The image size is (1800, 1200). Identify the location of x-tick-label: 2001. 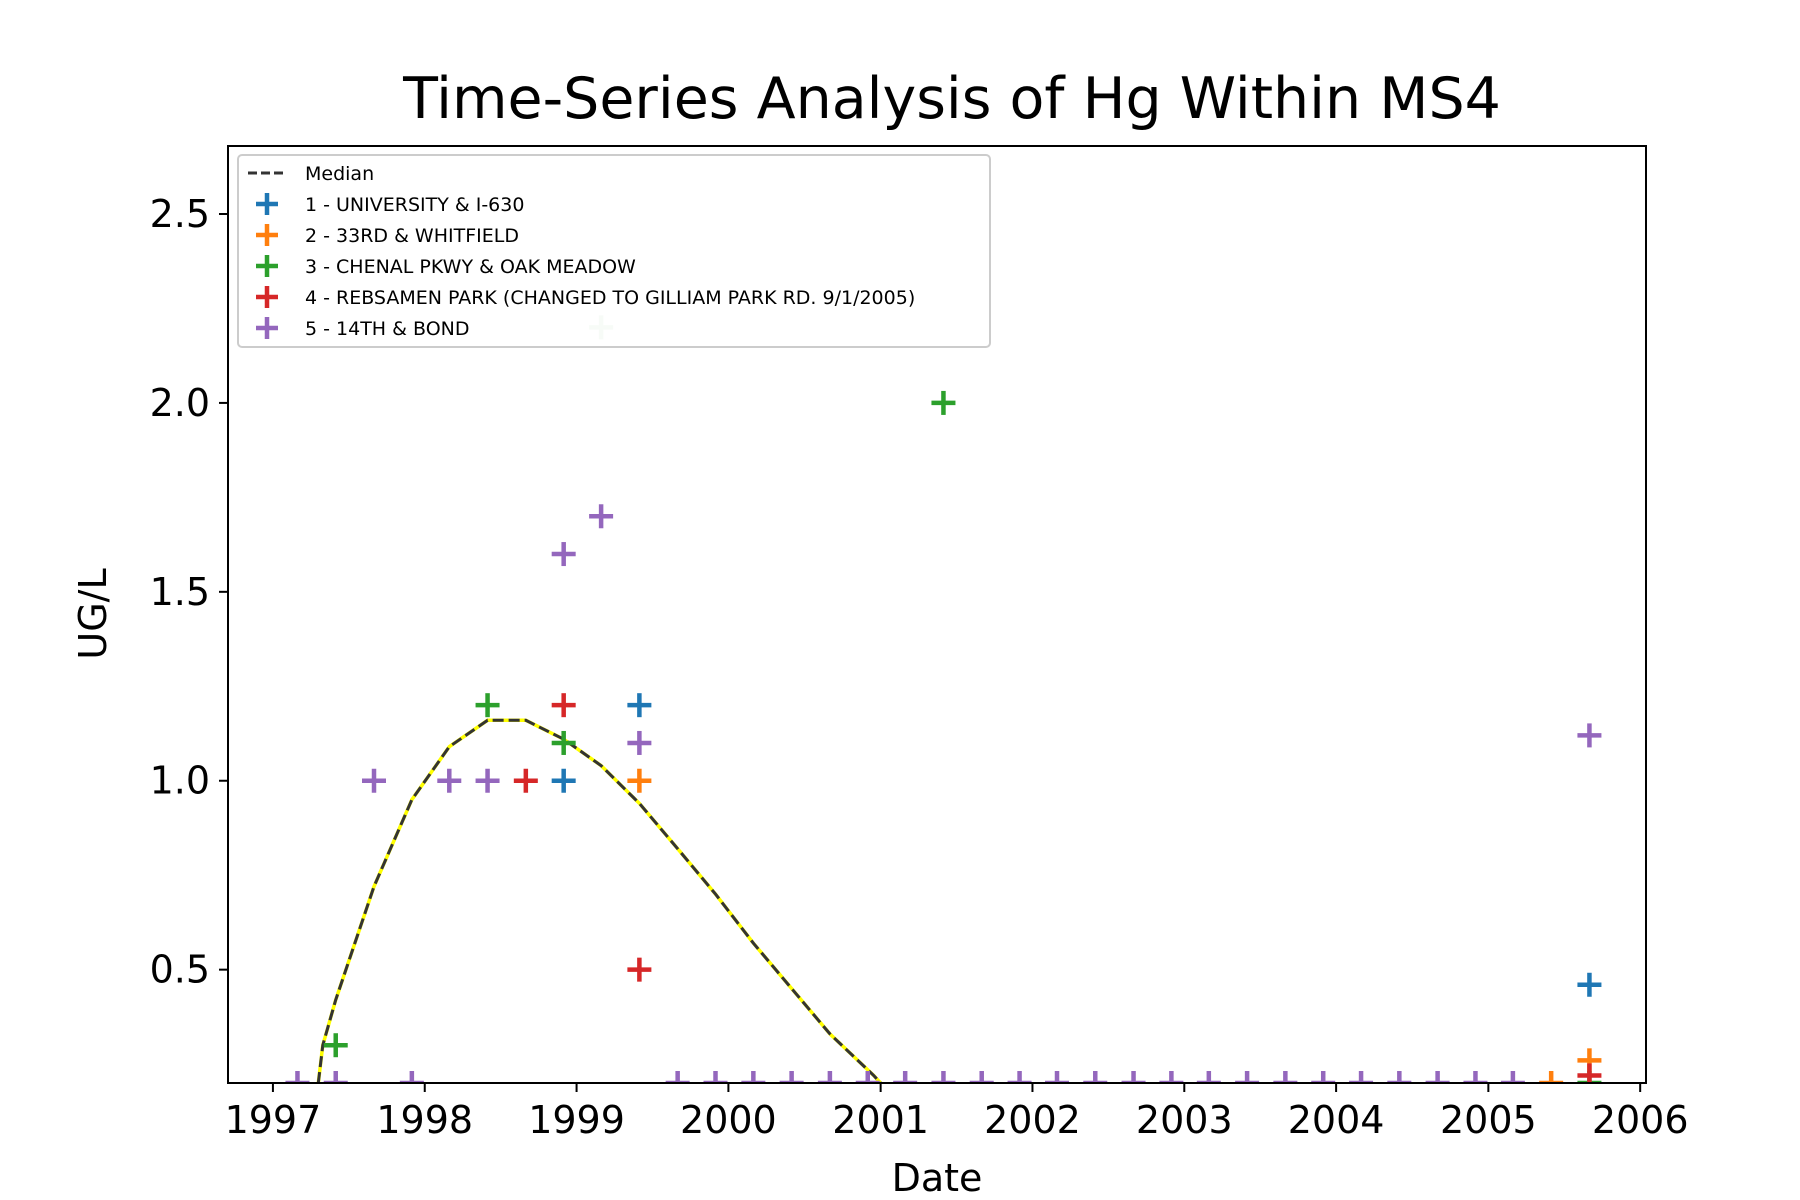
(880, 1120).